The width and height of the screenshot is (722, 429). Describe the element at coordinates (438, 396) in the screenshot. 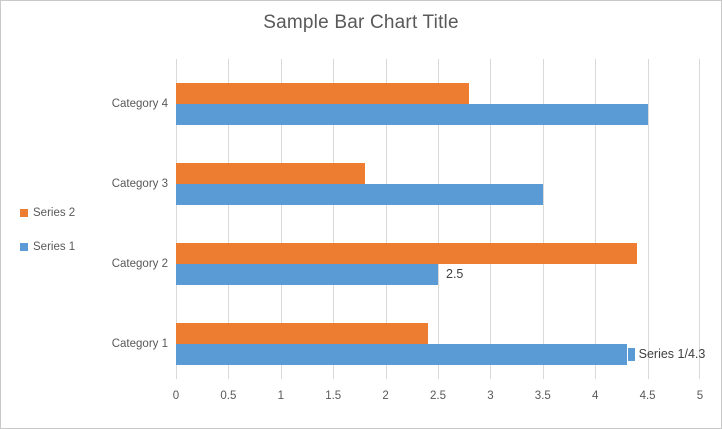

I see `x-tick-label-2.5: 2.5` at that location.